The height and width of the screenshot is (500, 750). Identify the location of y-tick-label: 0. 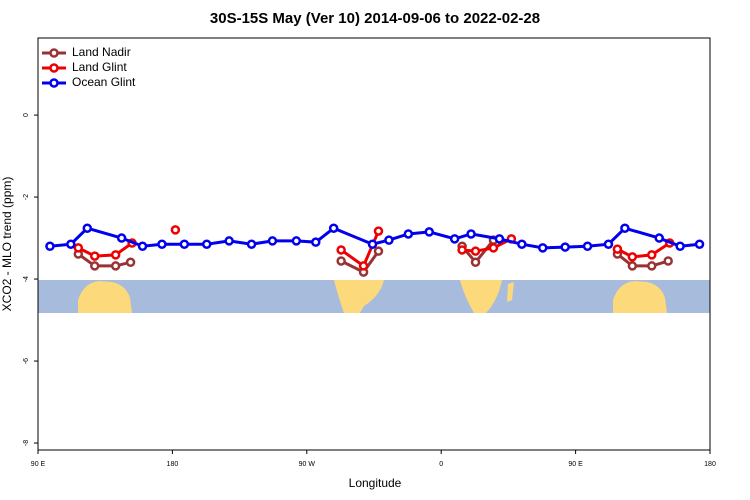
(26, 115).